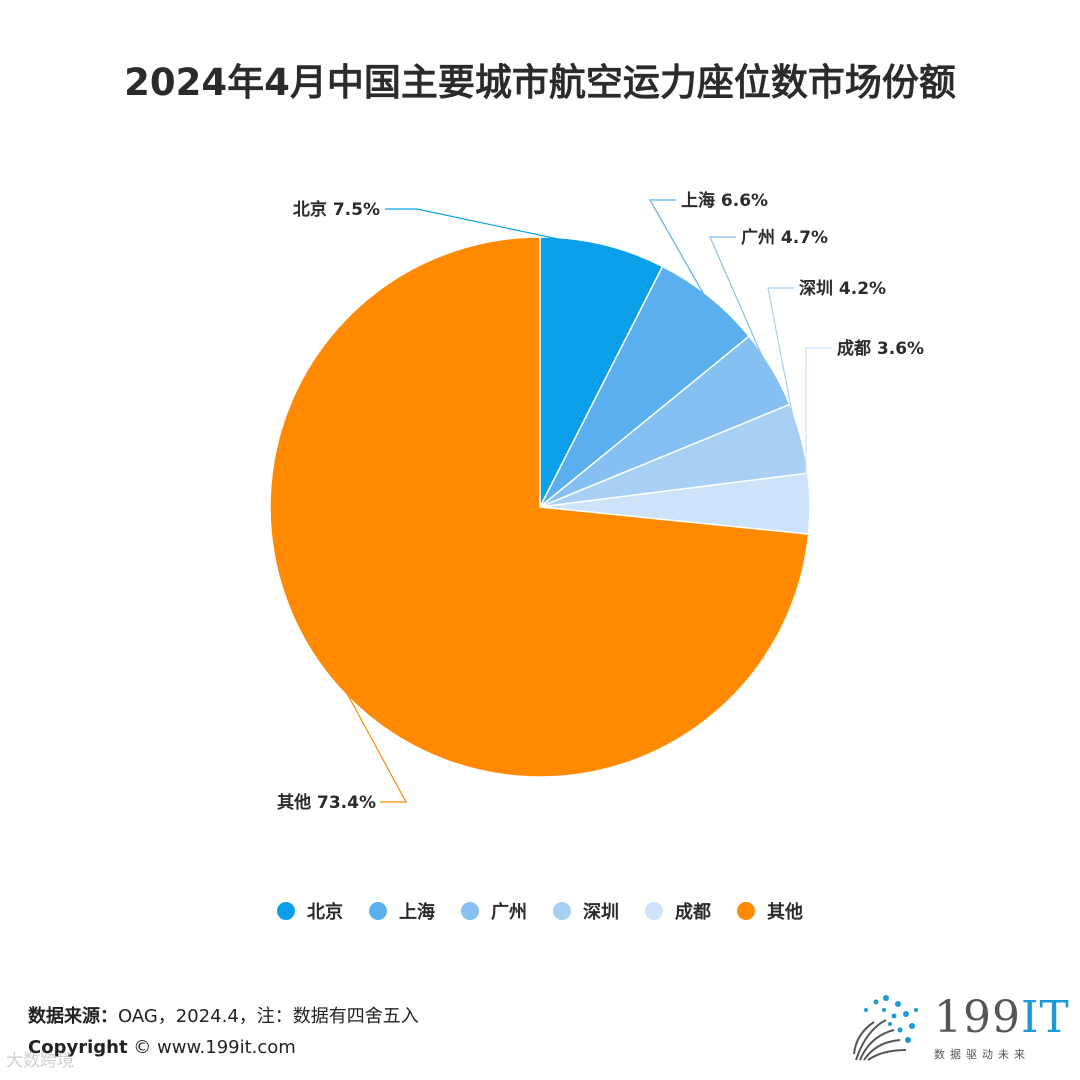 The width and height of the screenshot is (1080, 1080). Describe the element at coordinates (784, 237) in the screenshot. I see `slice-label-2: 广州 4.7%` at that location.